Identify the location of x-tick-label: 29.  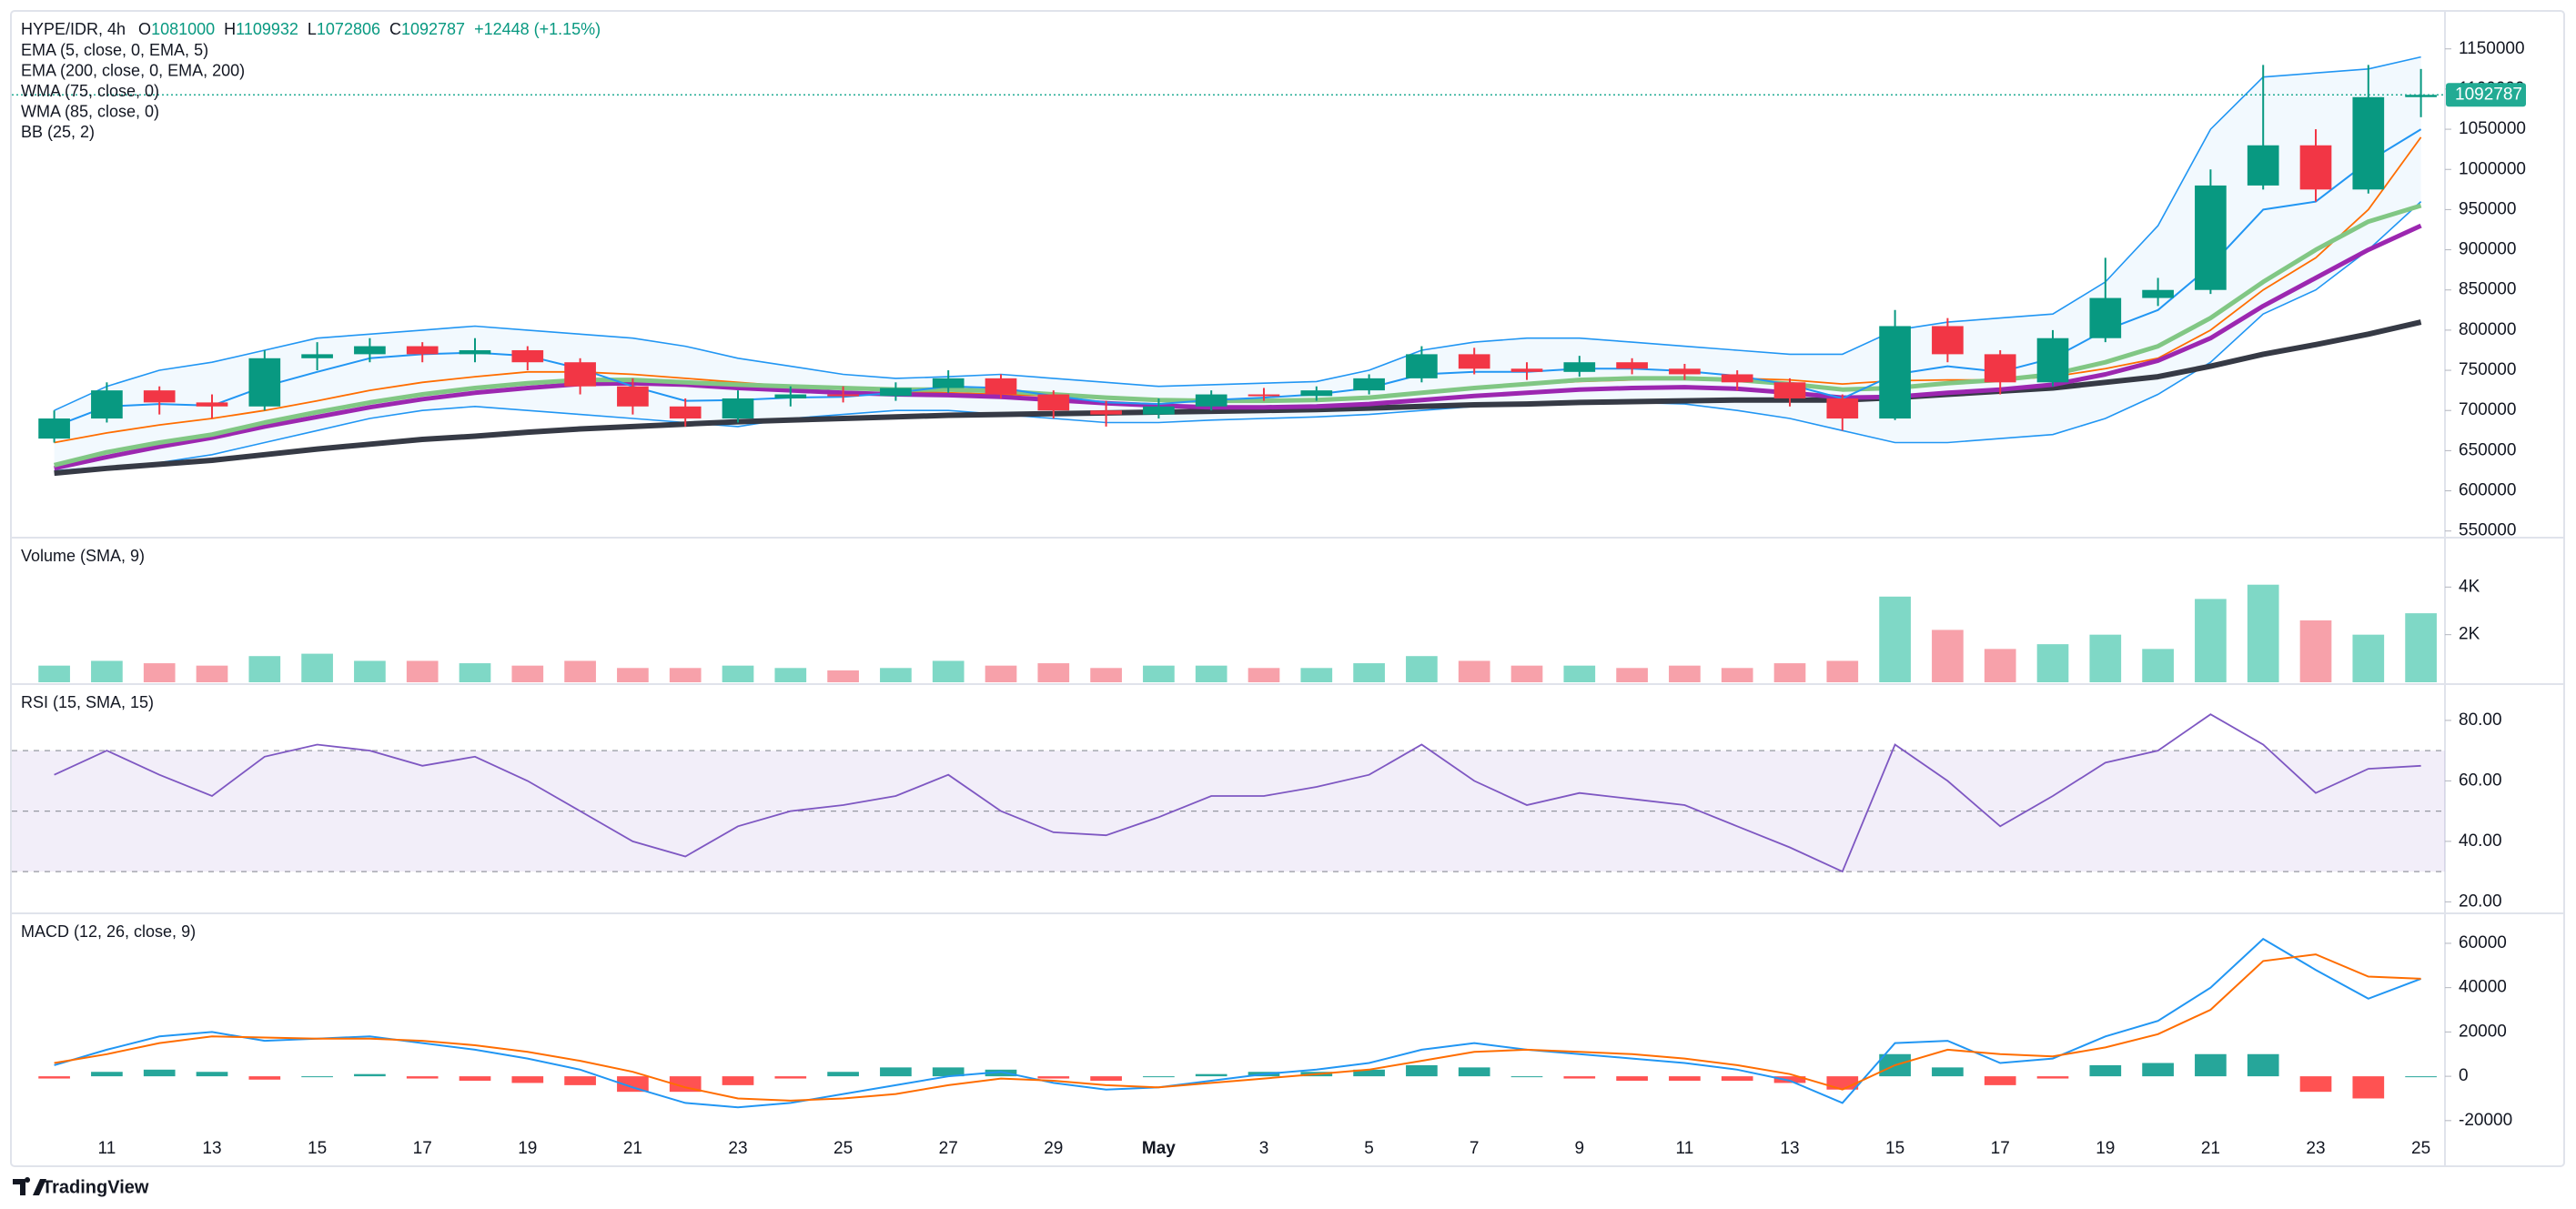
(1053, 1148).